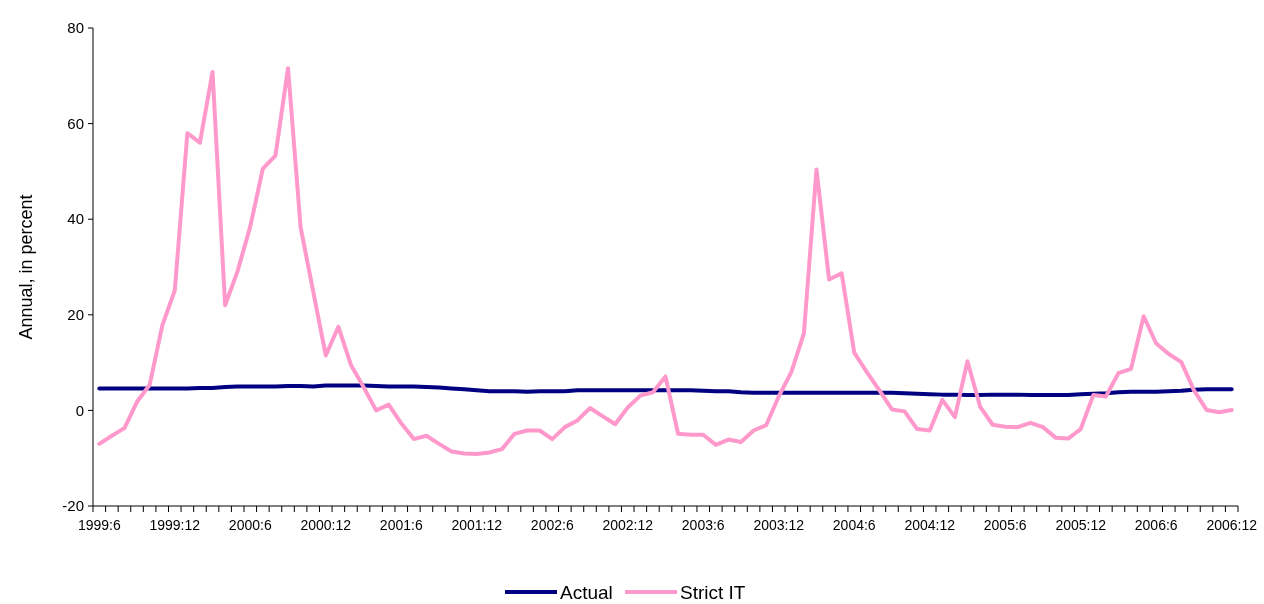  I want to click on x-tick-label: 2006:6, so click(1156, 525).